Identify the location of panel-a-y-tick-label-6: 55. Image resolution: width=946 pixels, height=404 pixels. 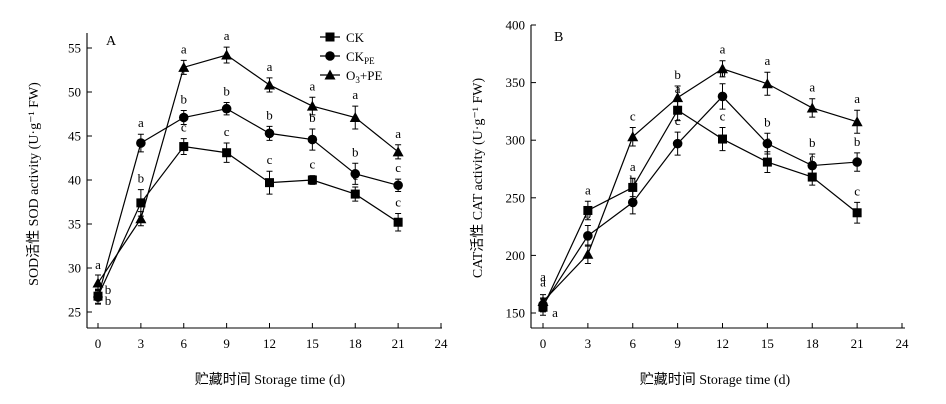
(74, 48).